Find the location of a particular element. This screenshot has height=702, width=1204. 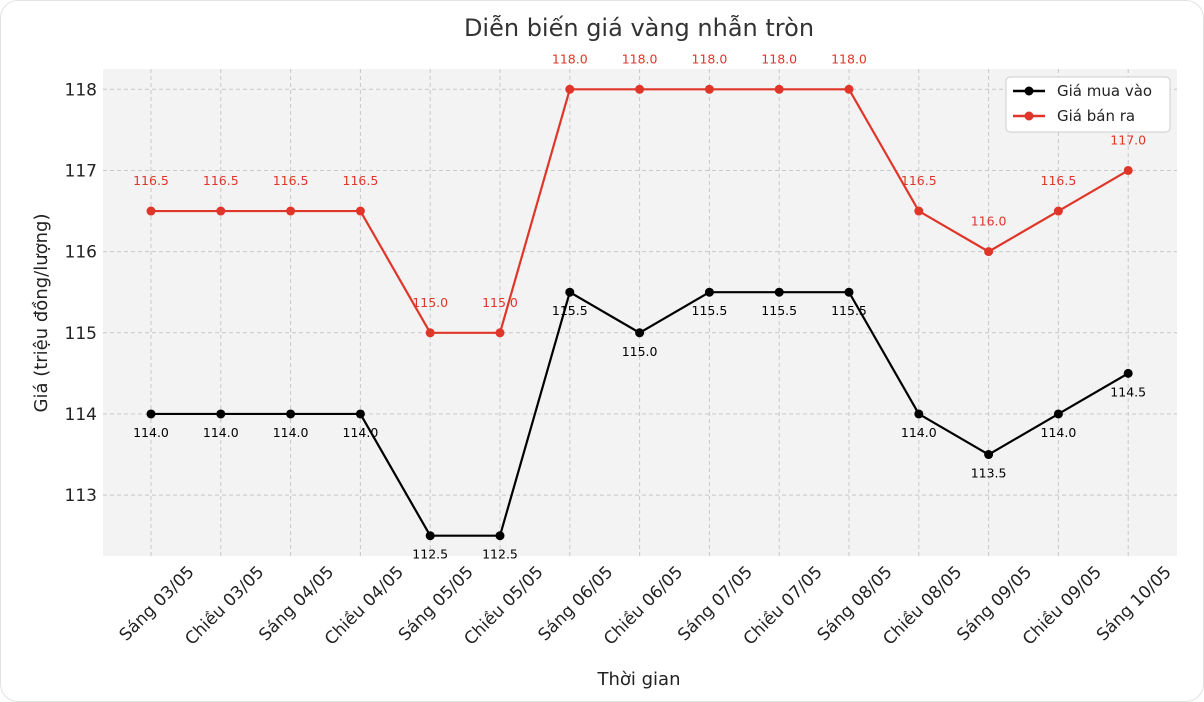

y-tick-label: 118 is located at coordinates (81, 90).